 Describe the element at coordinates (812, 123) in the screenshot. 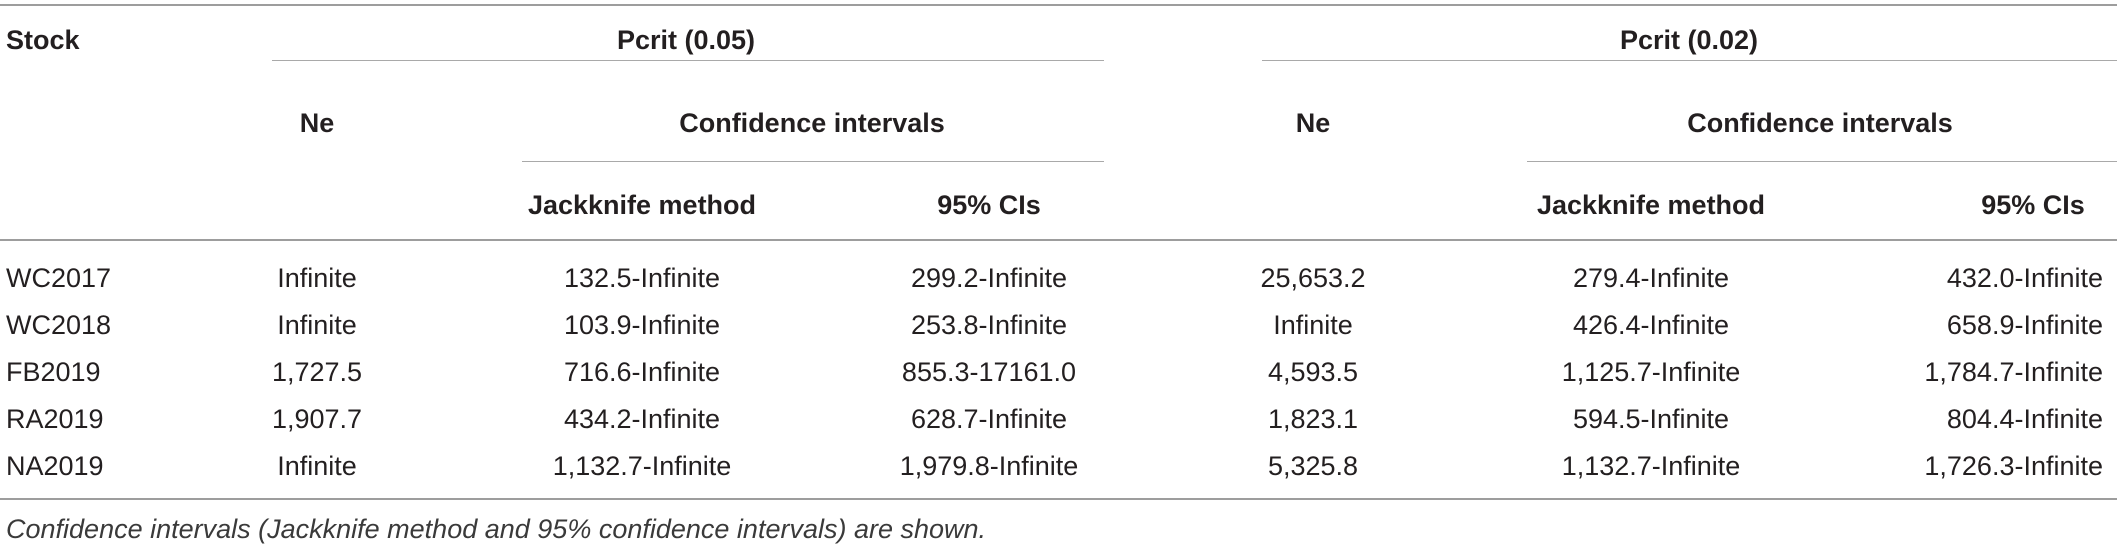

I see `header-ci-1: Confidence intervals` at that location.